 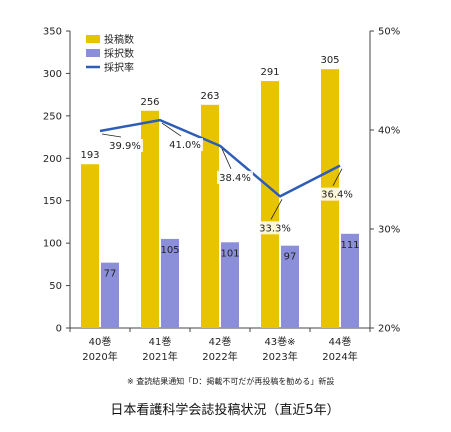 I want to click on rate-label: 36.4%, so click(x=337, y=195).